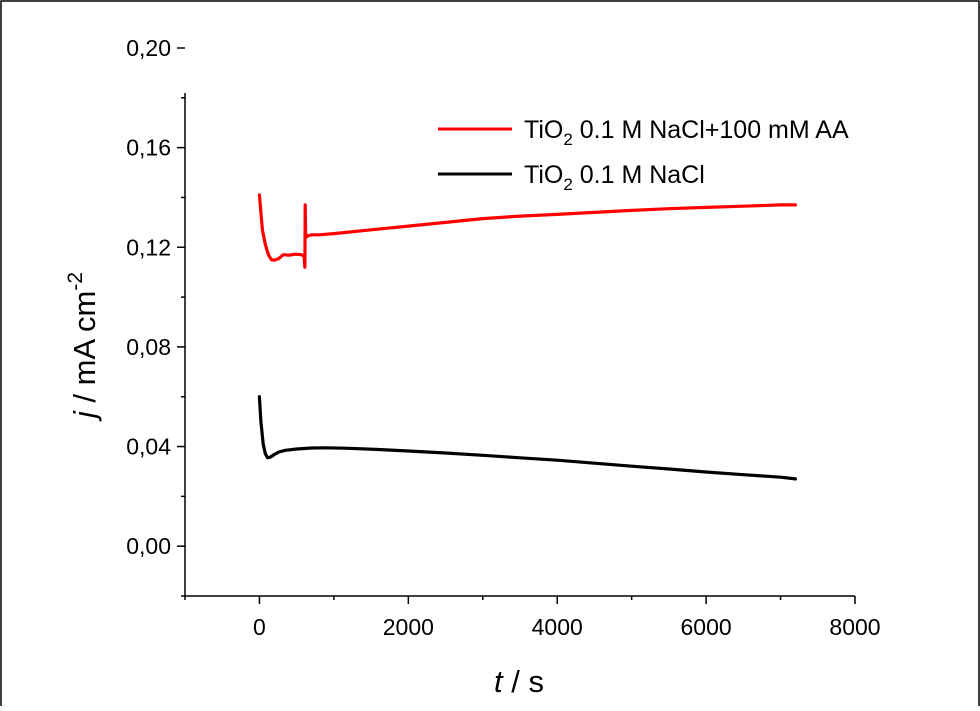 The width and height of the screenshot is (980, 711). I want to click on x-tick-label: 0, so click(259, 627).